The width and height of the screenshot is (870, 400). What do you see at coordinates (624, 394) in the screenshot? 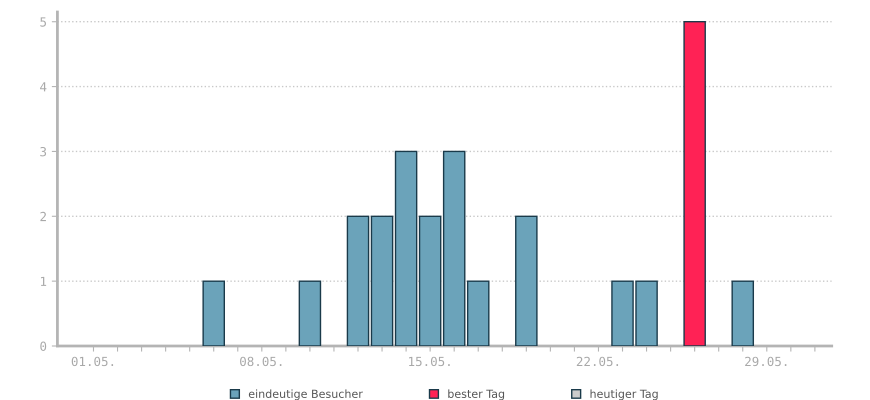
I see `legend-label: heutiger Tag` at bounding box center [624, 394].